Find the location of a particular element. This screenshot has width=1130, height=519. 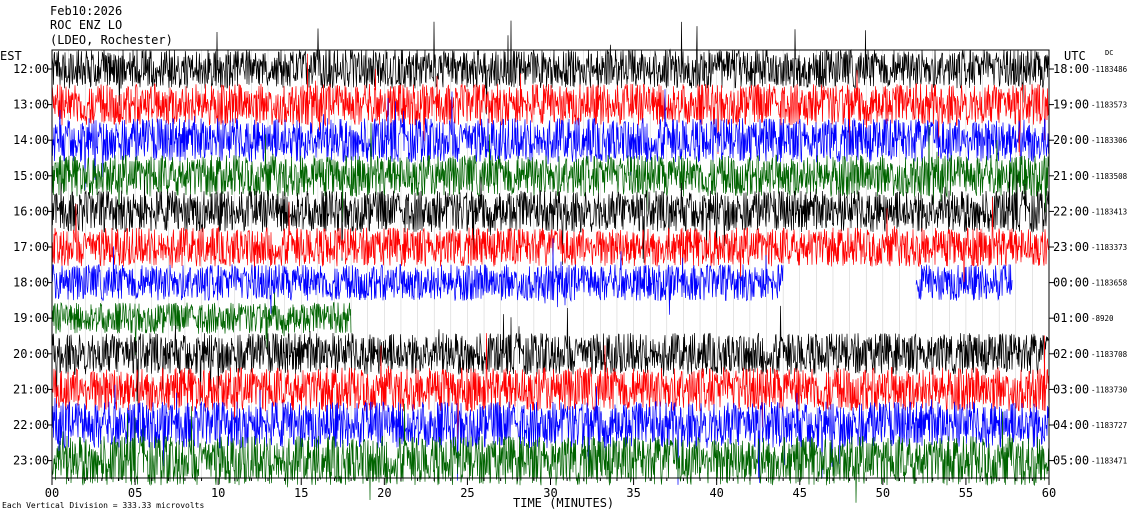

utc-hour-label: 23:00 is located at coordinates (1071, 247).